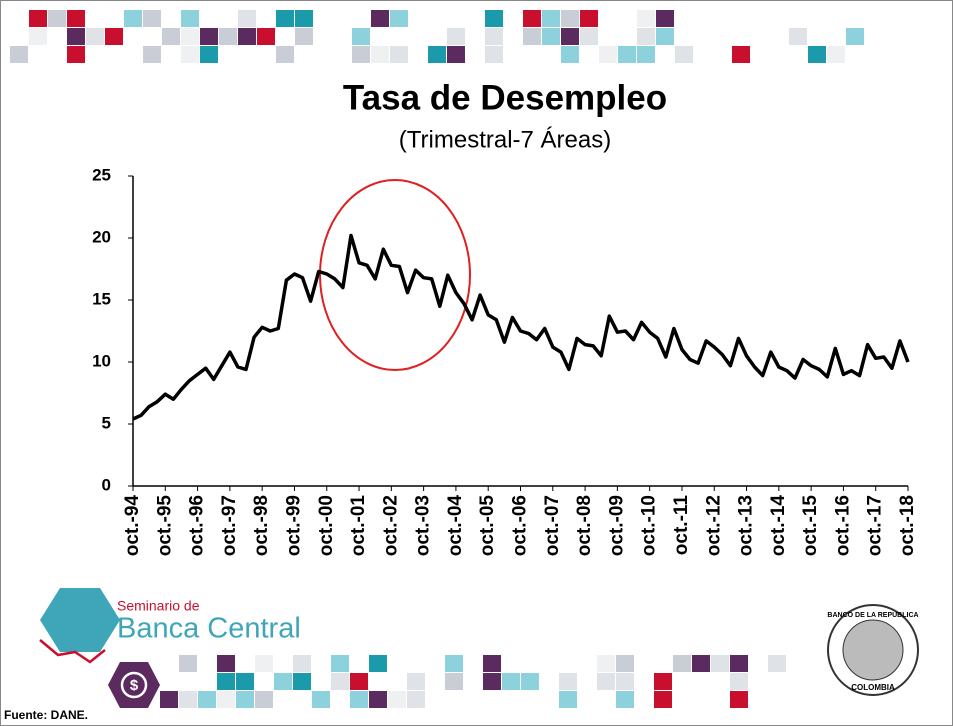 The width and height of the screenshot is (953, 726). I want to click on y-tick-label: 20, so click(101, 236).